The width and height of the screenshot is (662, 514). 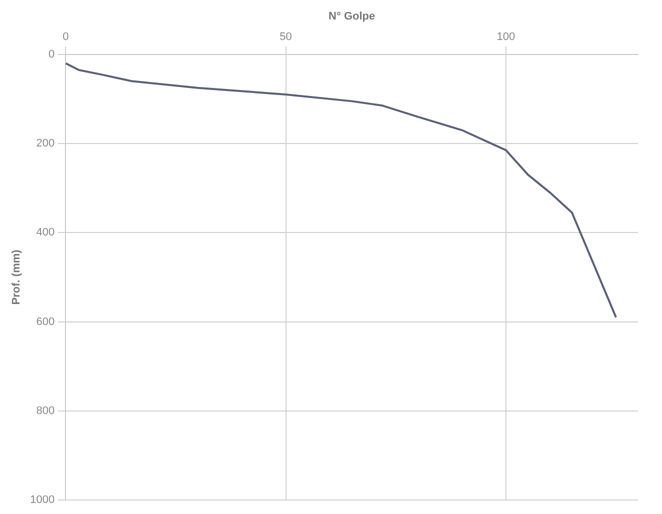 What do you see at coordinates (352, 16) in the screenshot?
I see `x-axis-title: N° Golpe` at bounding box center [352, 16].